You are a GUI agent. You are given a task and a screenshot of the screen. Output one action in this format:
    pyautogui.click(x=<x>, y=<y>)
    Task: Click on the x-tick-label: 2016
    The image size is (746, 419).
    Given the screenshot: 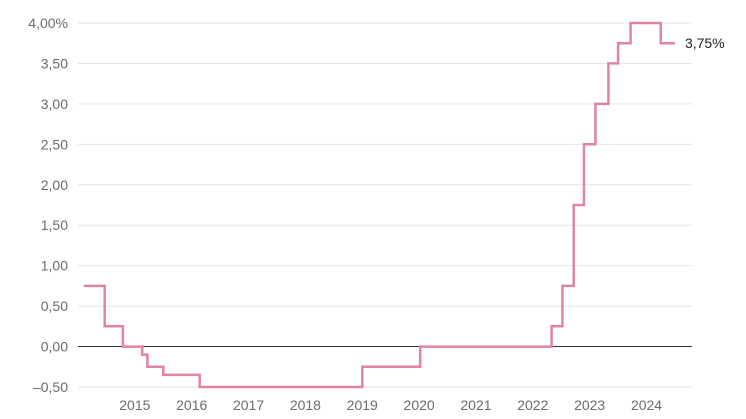 What is the action you would take?
    pyautogui.click(x=191, y=405)
    